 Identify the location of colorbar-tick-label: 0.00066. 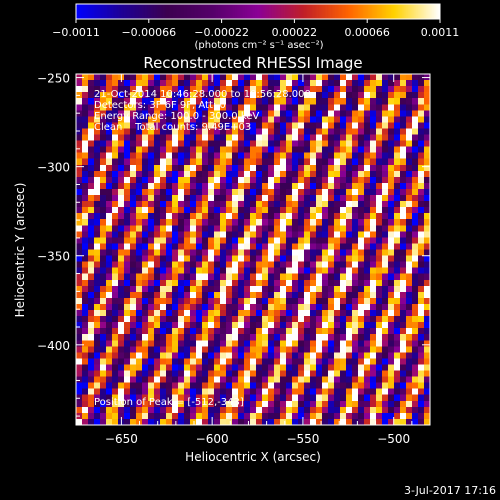
(367, 32).